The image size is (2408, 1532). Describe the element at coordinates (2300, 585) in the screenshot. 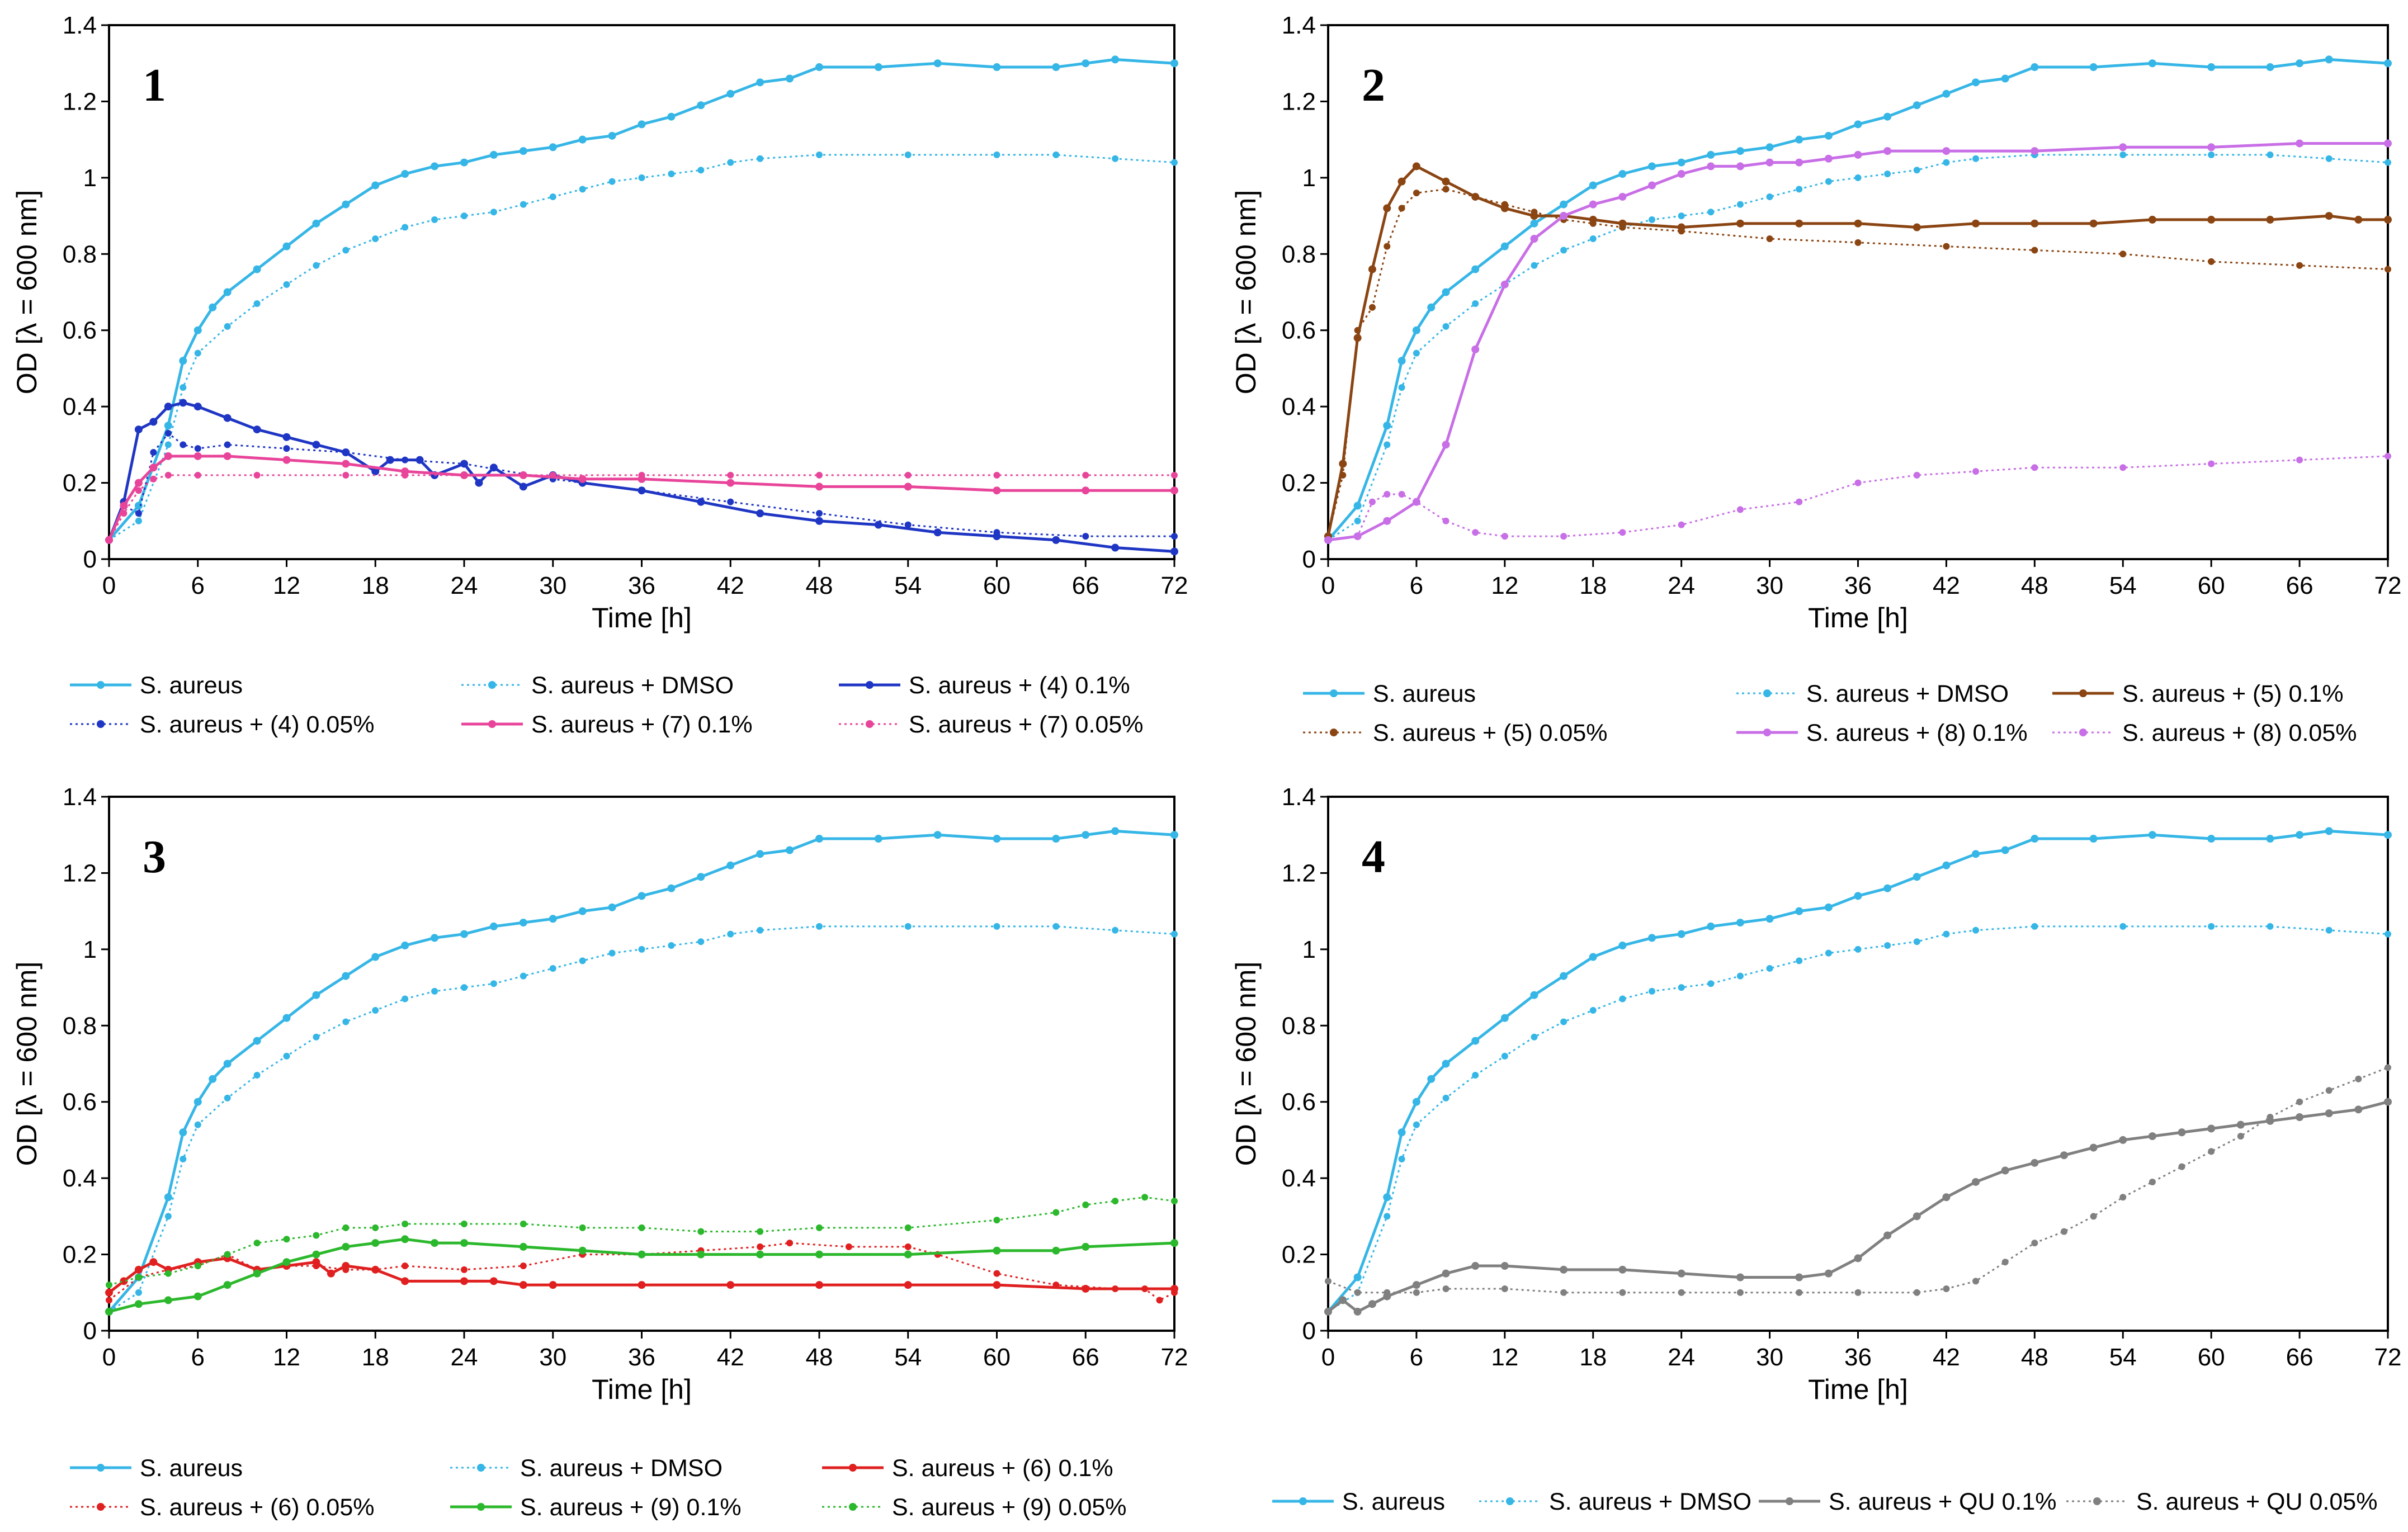

I see `x-tick-label: 66` at that location.